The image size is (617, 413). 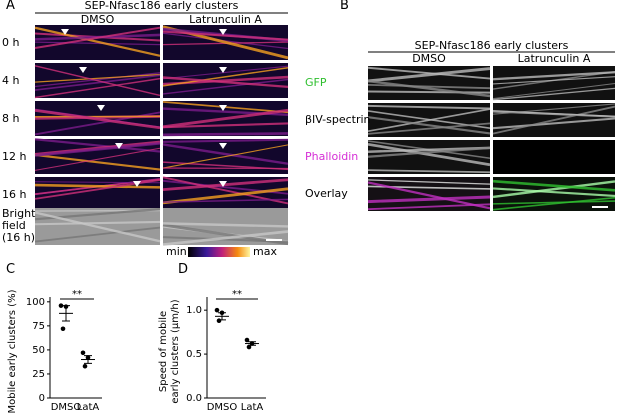 What do you see at coordinates (316, 82) in the screenshot?
I see `row-label: GFP` at bounding box center [316, 82].